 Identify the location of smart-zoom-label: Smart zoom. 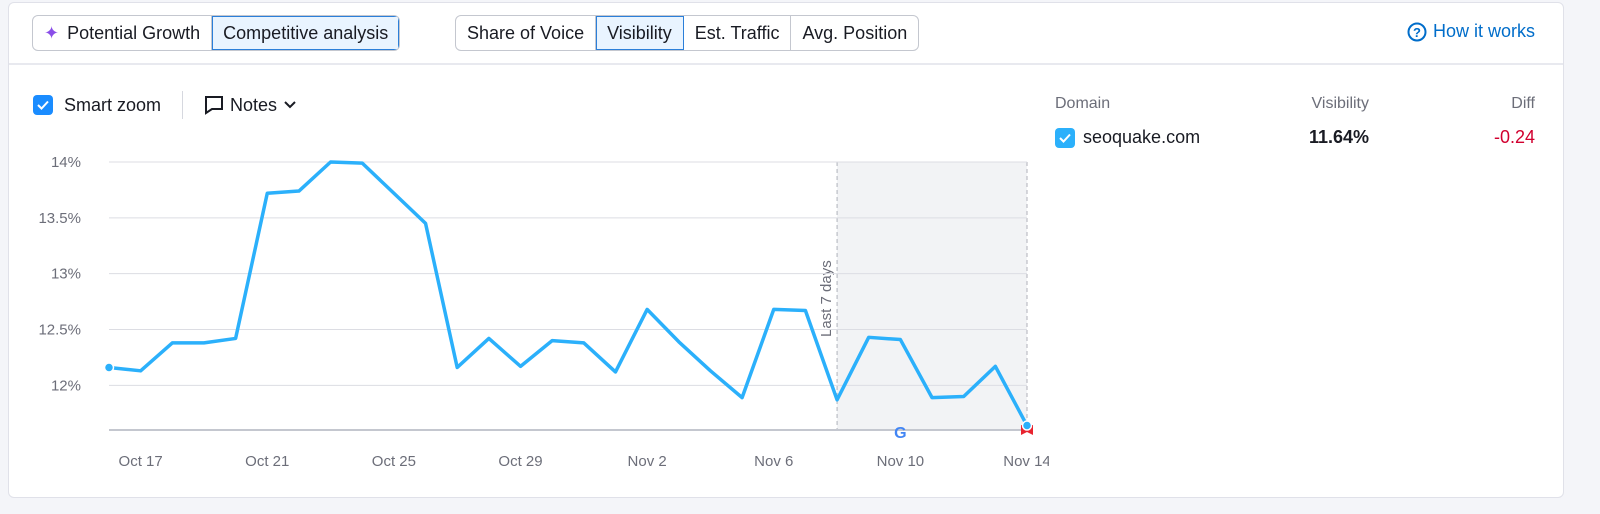
(113, 104).